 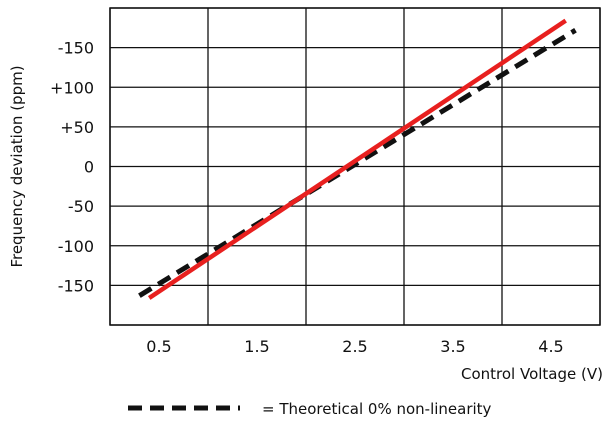 What do you see at coordinates (72, 87) in the screenshot?
I see `y-tick-label: +100` at bounding box center [72, 87].